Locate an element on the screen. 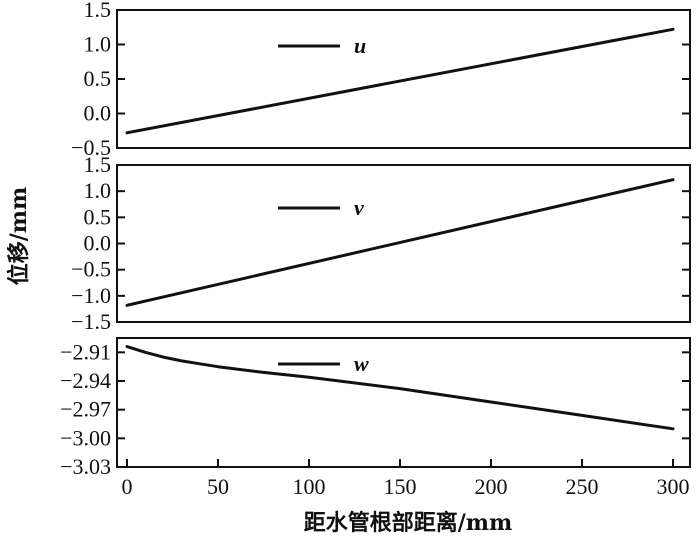 This screenshot has width=700, height=545. x-tick-label: 300 is located at coordinates (673, 486).